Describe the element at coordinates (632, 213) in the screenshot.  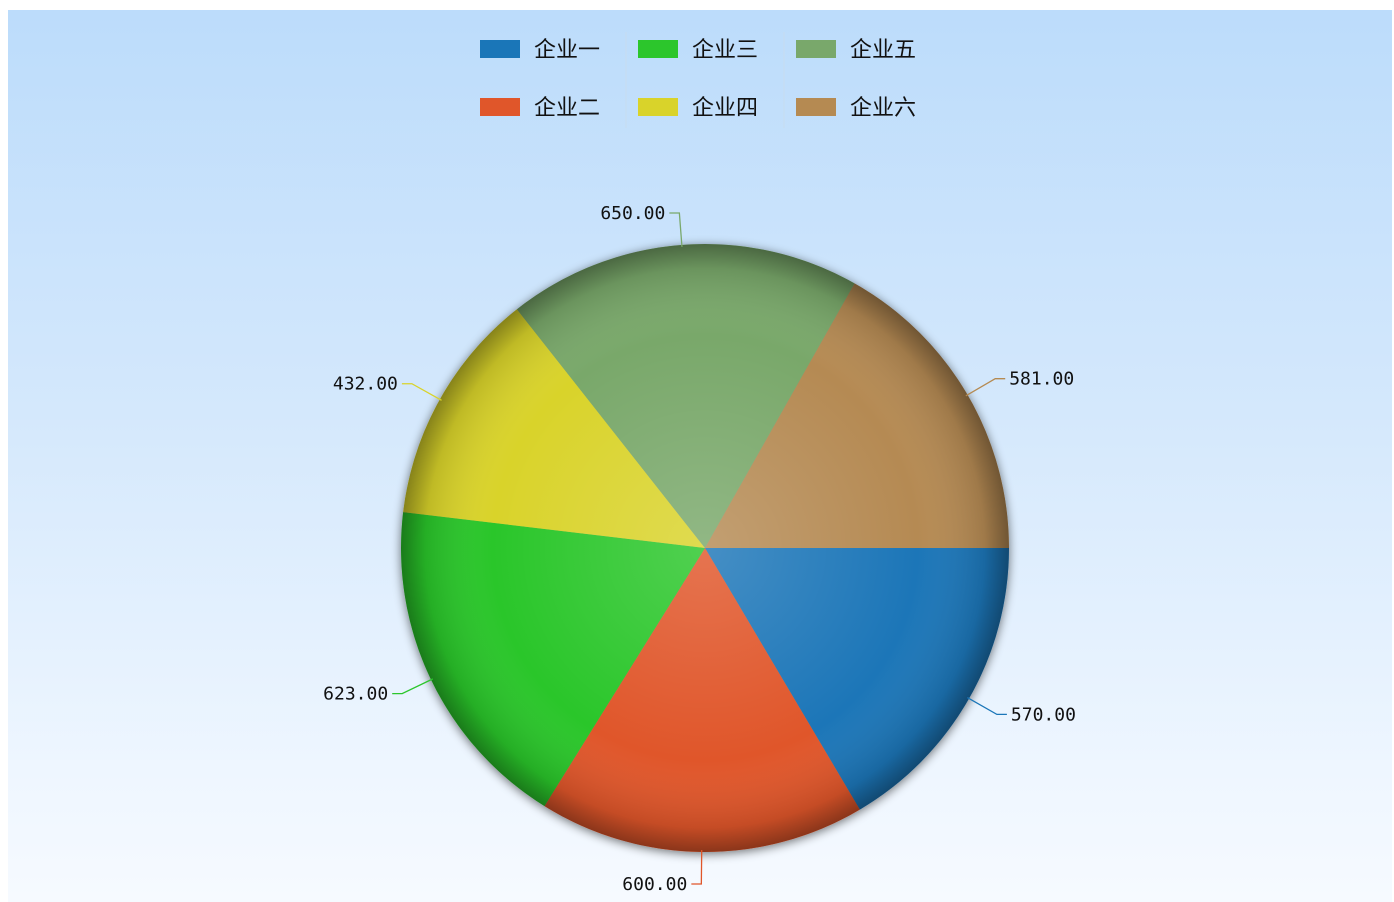
I see `value-label-5: 650.00` at that location.